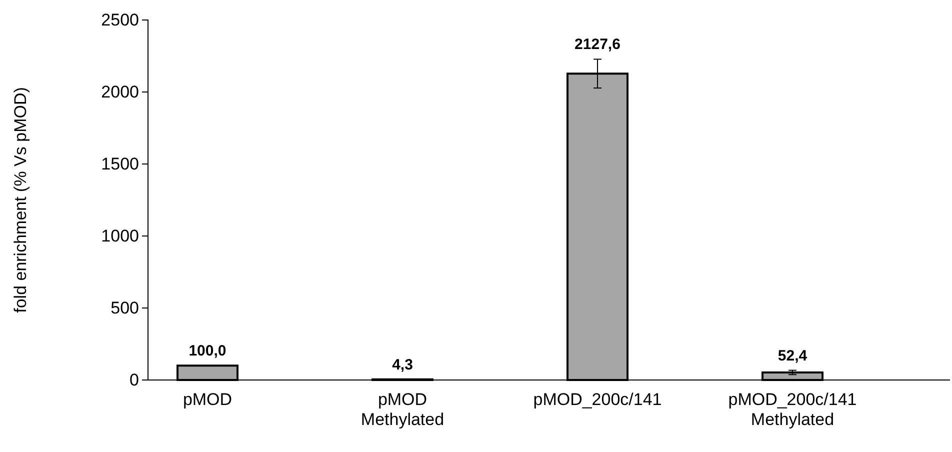 The height and width of the screenshot is (452, 952). I want to click on x-tick-label: pMOD, so click(207, 399).